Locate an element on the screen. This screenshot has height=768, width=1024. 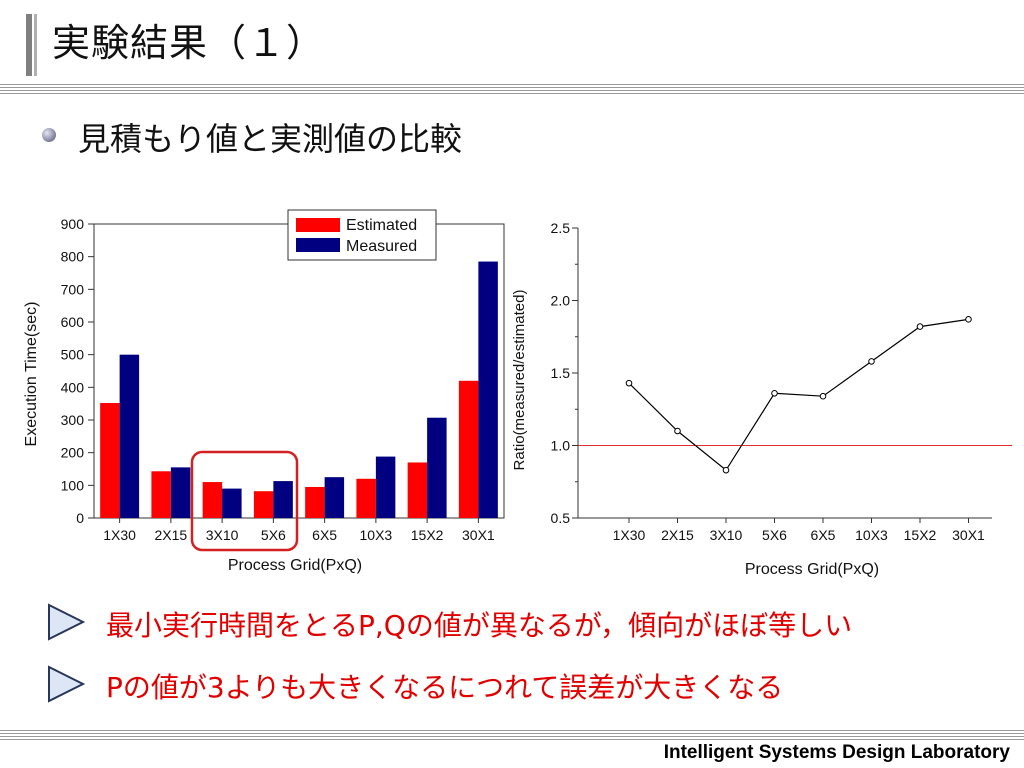
bar-ytick-label: 500 is located at coordinates (73, 355).